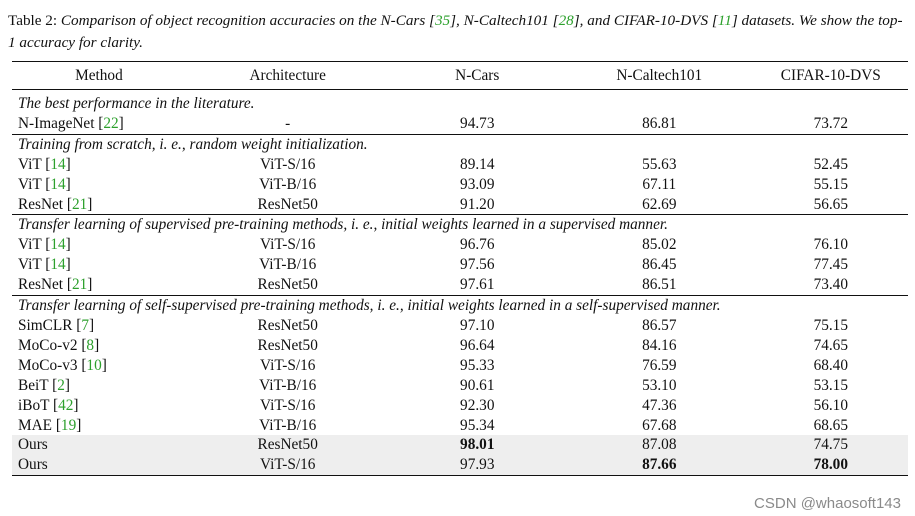  What do you see at coordinates (460, 102) in the screenshot?
I see `section-title-row: The best performance in the literature.` at bounding box center [460, 102].